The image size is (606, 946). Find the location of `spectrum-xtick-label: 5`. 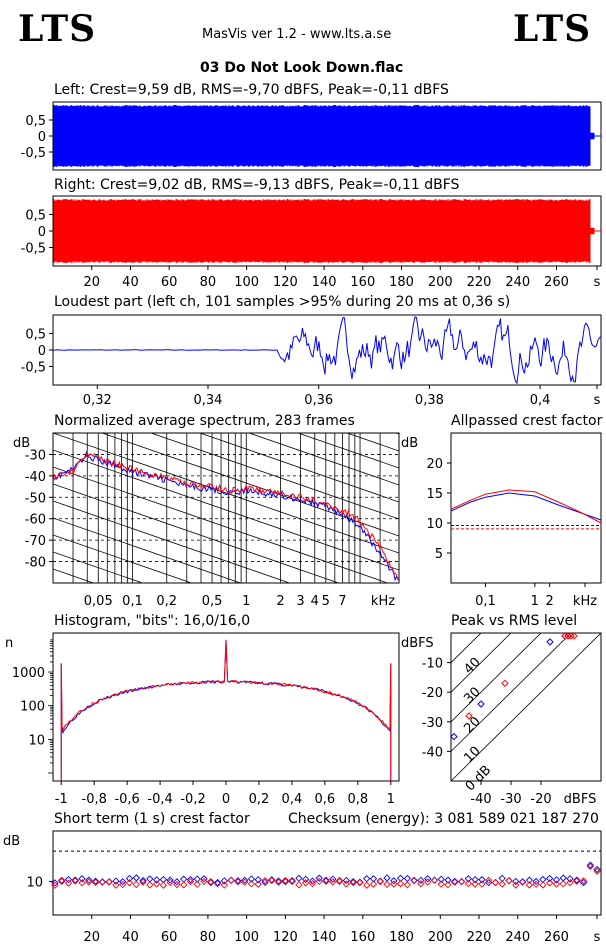

spectrum-xtick-label: 5 is located at coordinates (326, 601).